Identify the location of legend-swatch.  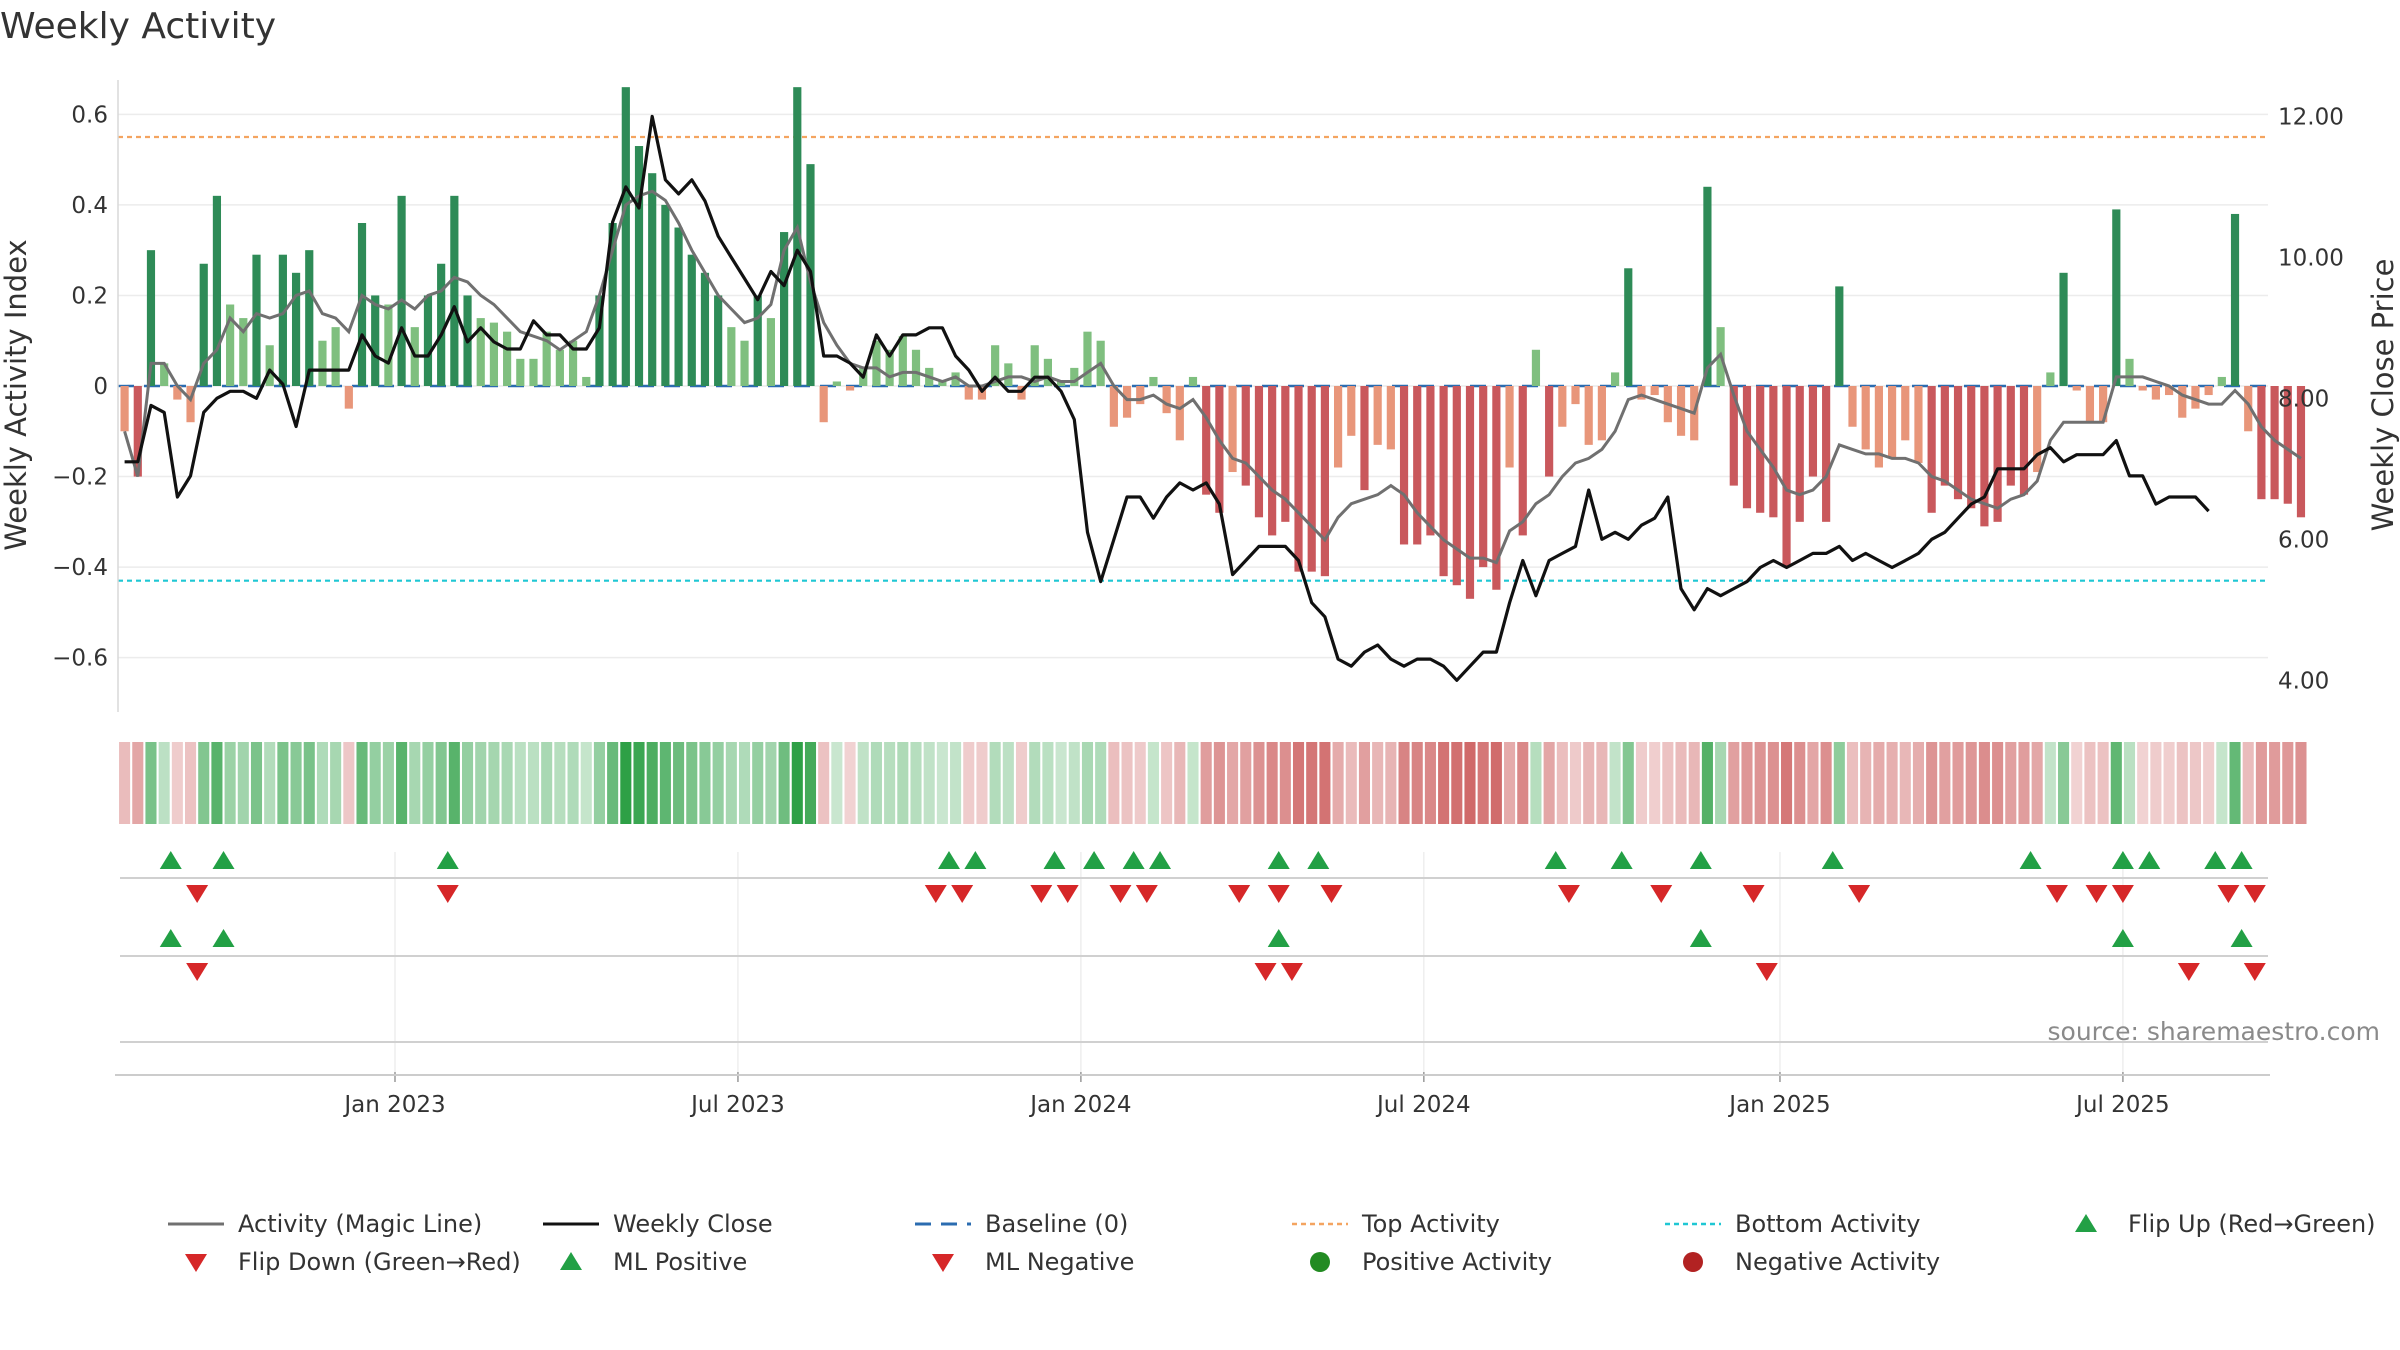
(943, 1263).